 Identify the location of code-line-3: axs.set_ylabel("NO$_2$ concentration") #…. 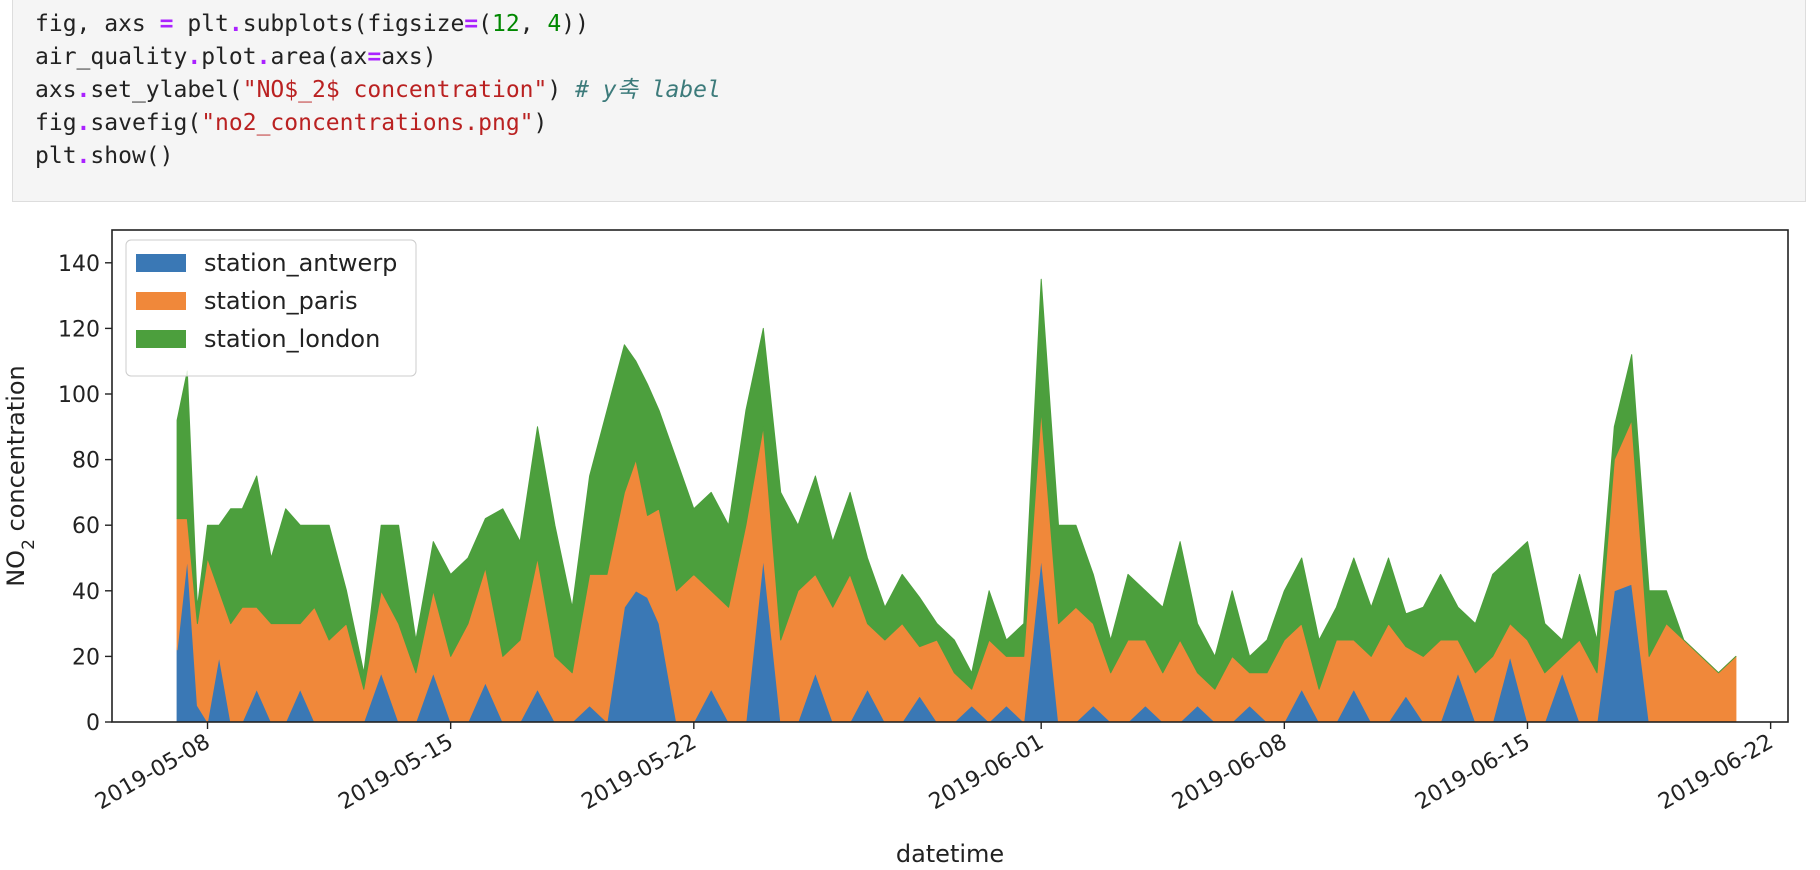
(378, 90).